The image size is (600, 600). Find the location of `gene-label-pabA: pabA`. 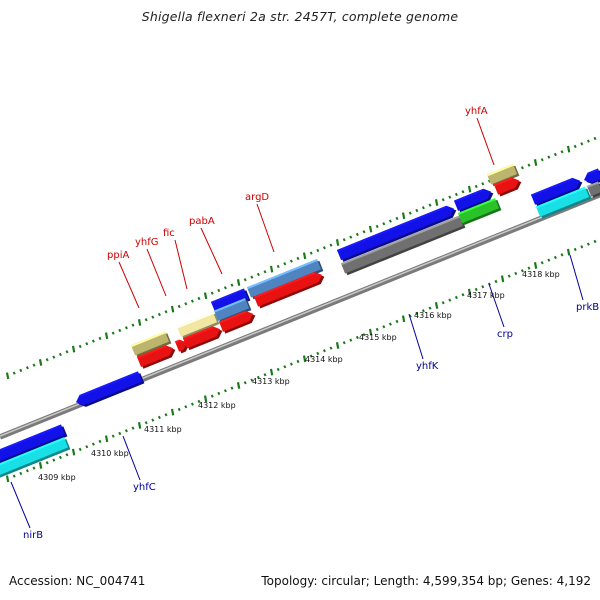

gene-label-pabA: pabA is located at coordinates (206, 245).